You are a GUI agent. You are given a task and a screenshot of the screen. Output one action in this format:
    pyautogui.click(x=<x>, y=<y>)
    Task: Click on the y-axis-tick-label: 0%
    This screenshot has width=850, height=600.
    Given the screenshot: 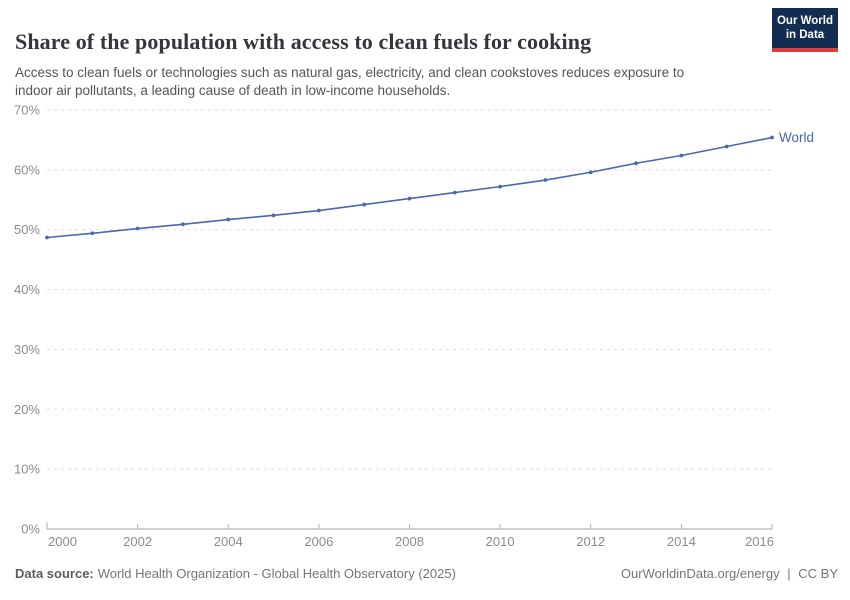 What is the action you would take?
    pyautogui.click(x=30, y=529)
    